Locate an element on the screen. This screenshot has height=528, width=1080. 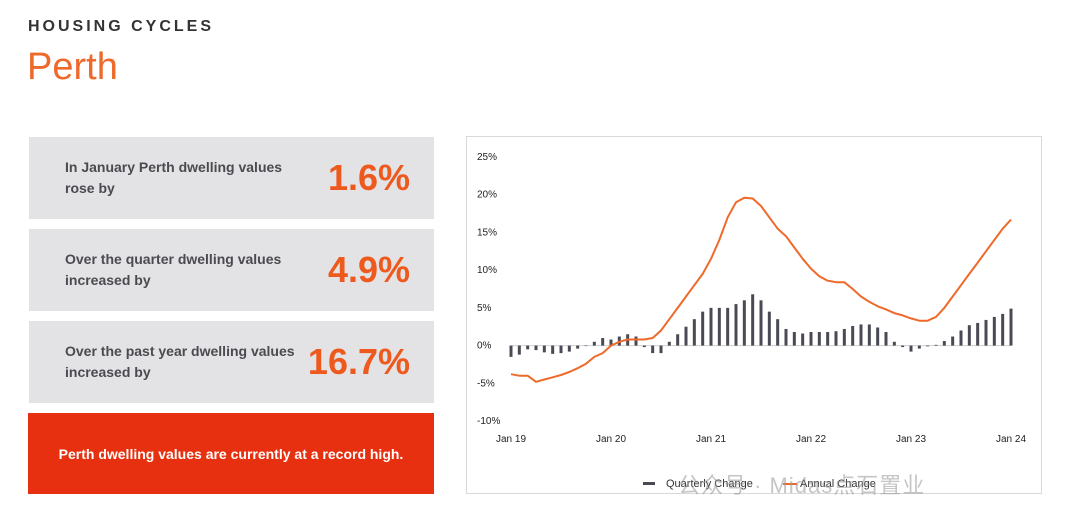
stat-value: 16.7% is located at coordinates (358, 361).